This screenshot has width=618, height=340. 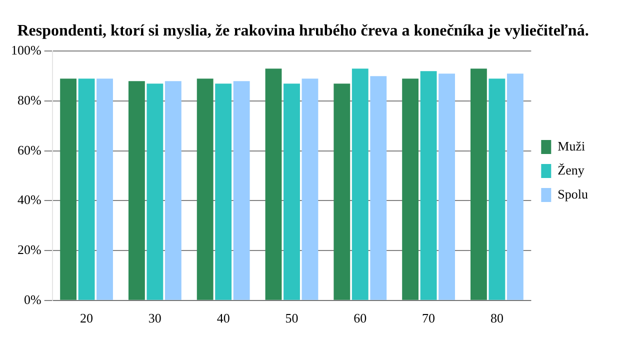 What do you see at coordinates (29, 249) in the screenshot?
I see `y-tick-label: 20%` at bounding box center [29, 249].